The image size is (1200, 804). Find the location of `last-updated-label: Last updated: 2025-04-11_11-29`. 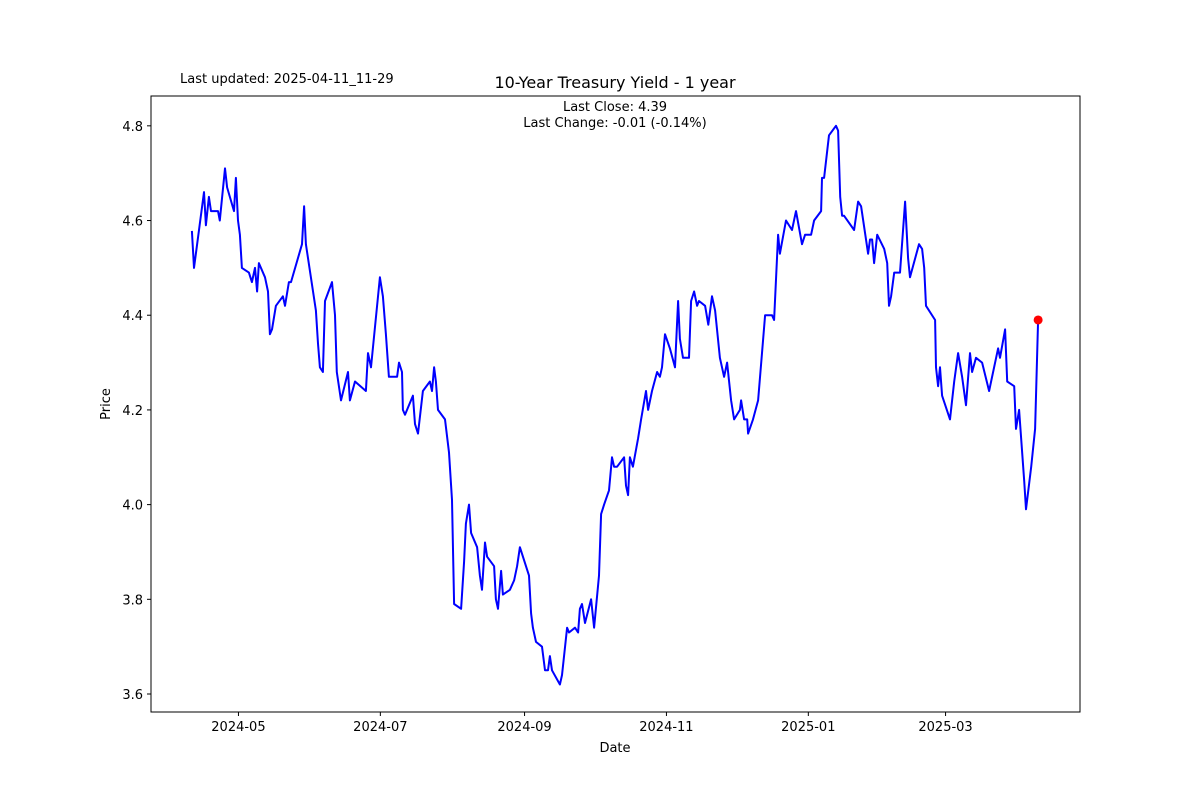

last-updated-label: Last updated: 2025-04-11_11-29 is located at coordinates (287, 79).